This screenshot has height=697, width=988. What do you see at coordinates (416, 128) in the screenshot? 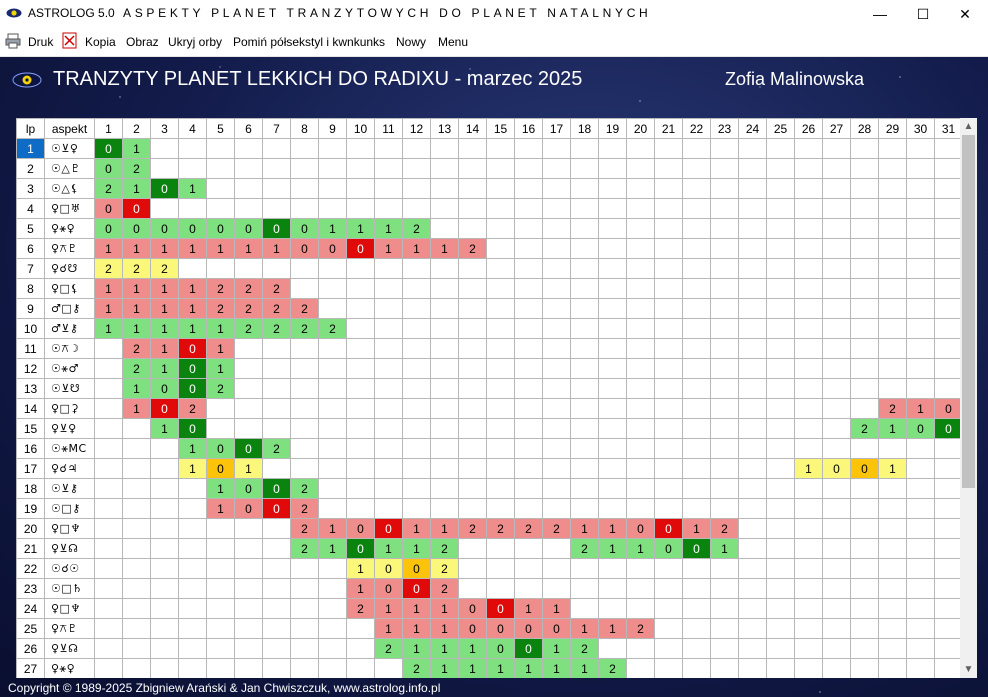
I see `header-day: 12` at bounding box center [416, 128].